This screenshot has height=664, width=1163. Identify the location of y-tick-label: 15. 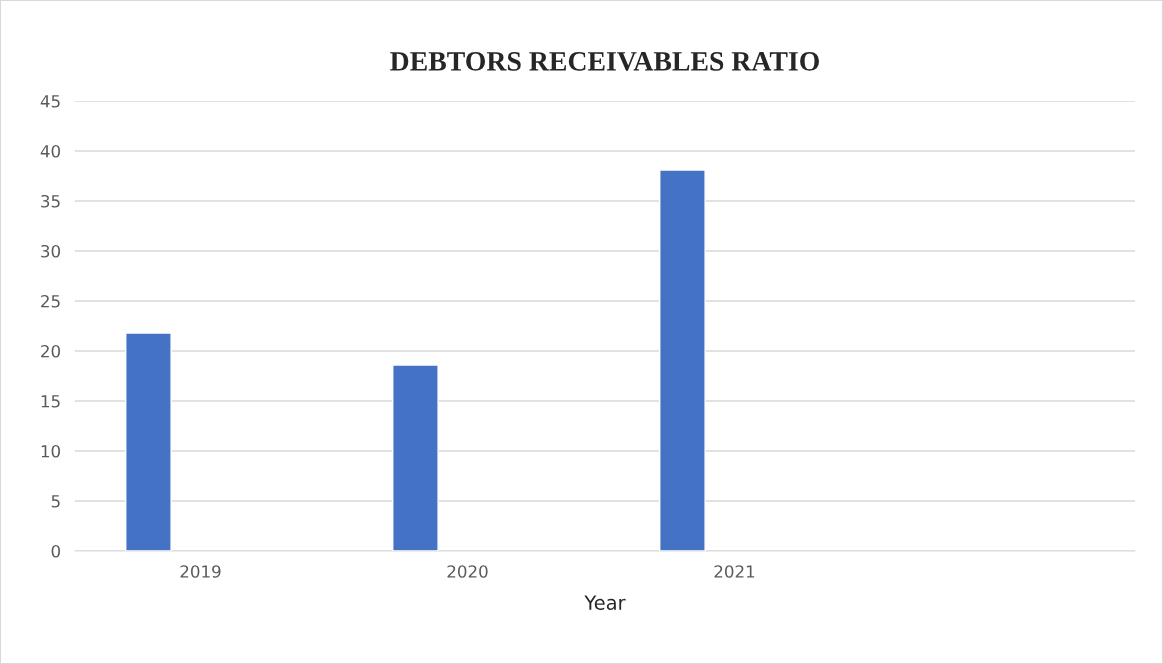
(50, 401).